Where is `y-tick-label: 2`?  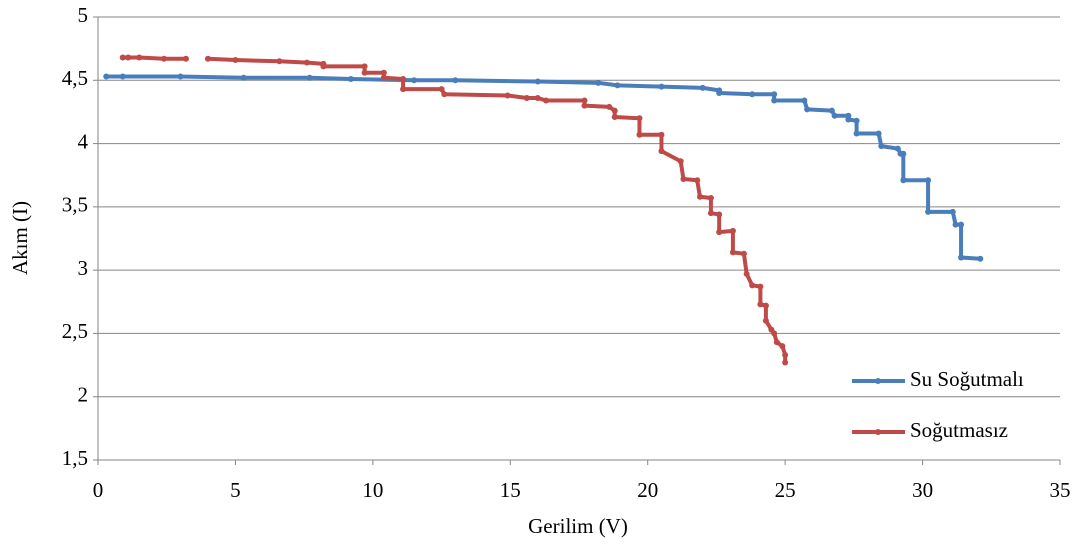
y-tick-label: 2 is located at coordinates (83, 395).